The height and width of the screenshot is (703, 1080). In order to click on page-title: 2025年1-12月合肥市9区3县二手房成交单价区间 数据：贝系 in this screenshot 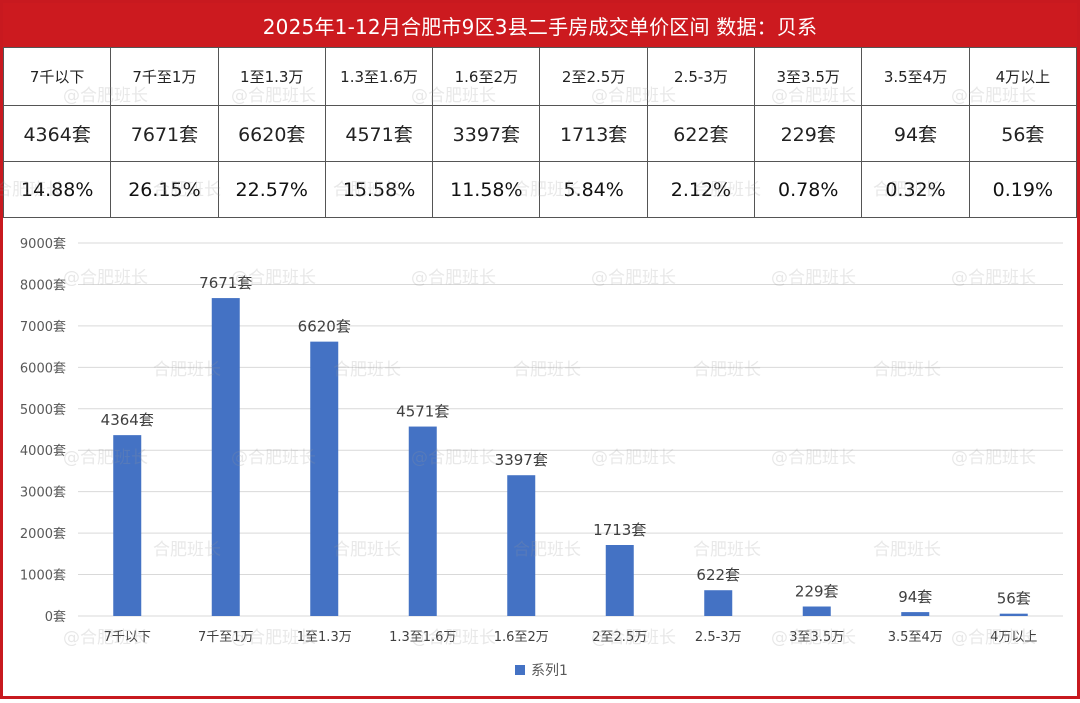, I will do `click(540, 25)`.